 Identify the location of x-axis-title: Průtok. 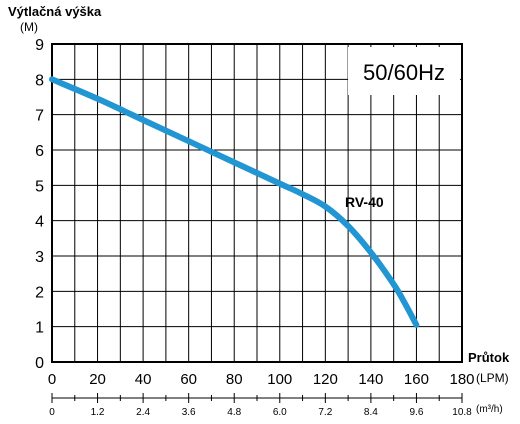
(489, 357).